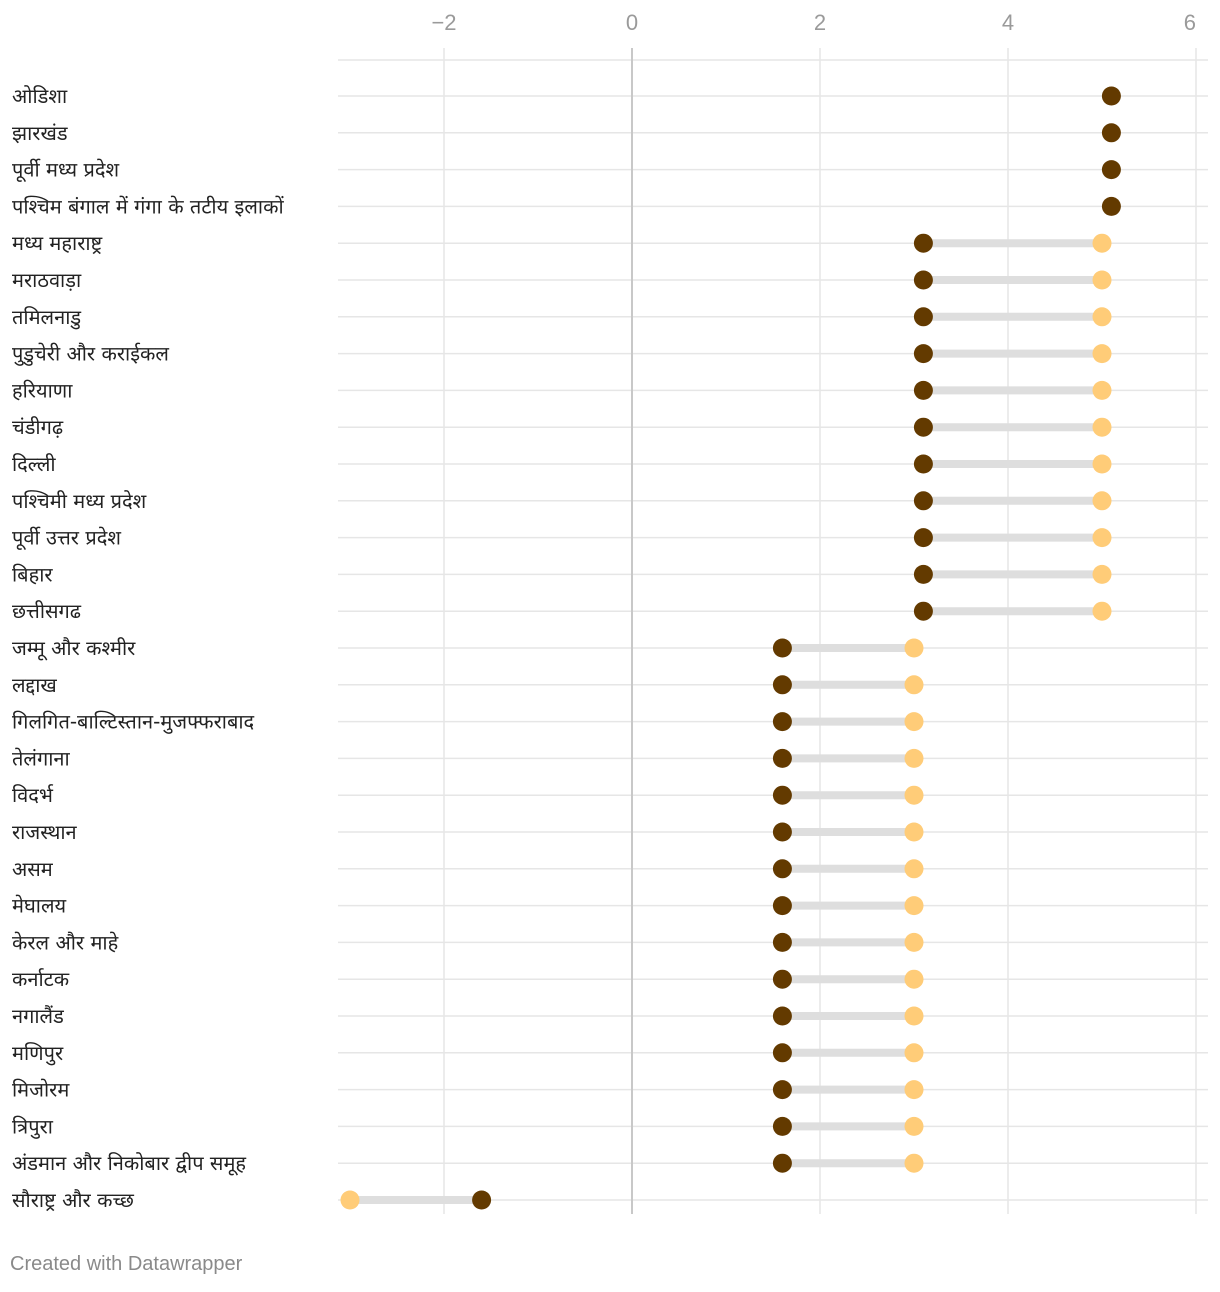  What do you see at coordinates (562, 464) in the screenshot?
I see `chart-row: दिल्ली` at bounding box center [562, 464].